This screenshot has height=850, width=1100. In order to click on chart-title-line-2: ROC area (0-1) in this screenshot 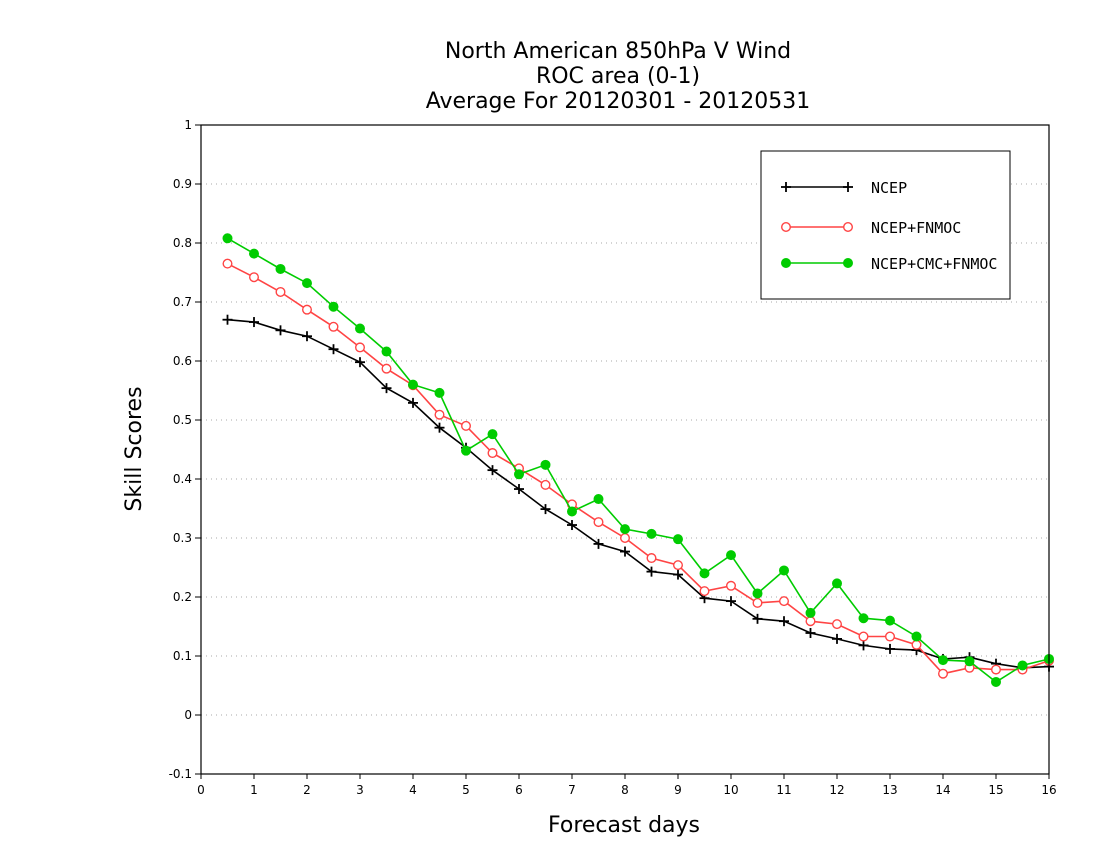, I will do `click(618, 76)`.